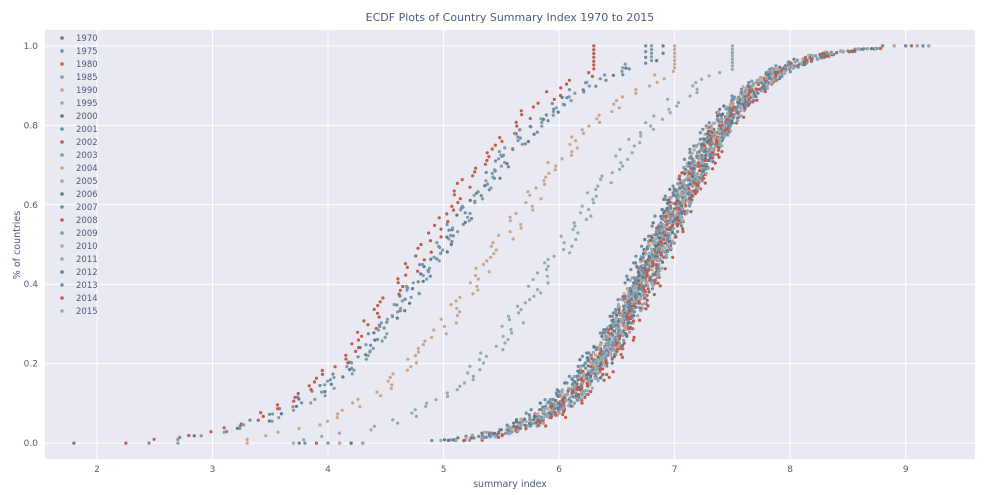 This screenshot has width=1000, height=495. What do you see at coordinates (62, 51) in the screenshot?
I see `legend-marker` at bounding box center [62, 51].